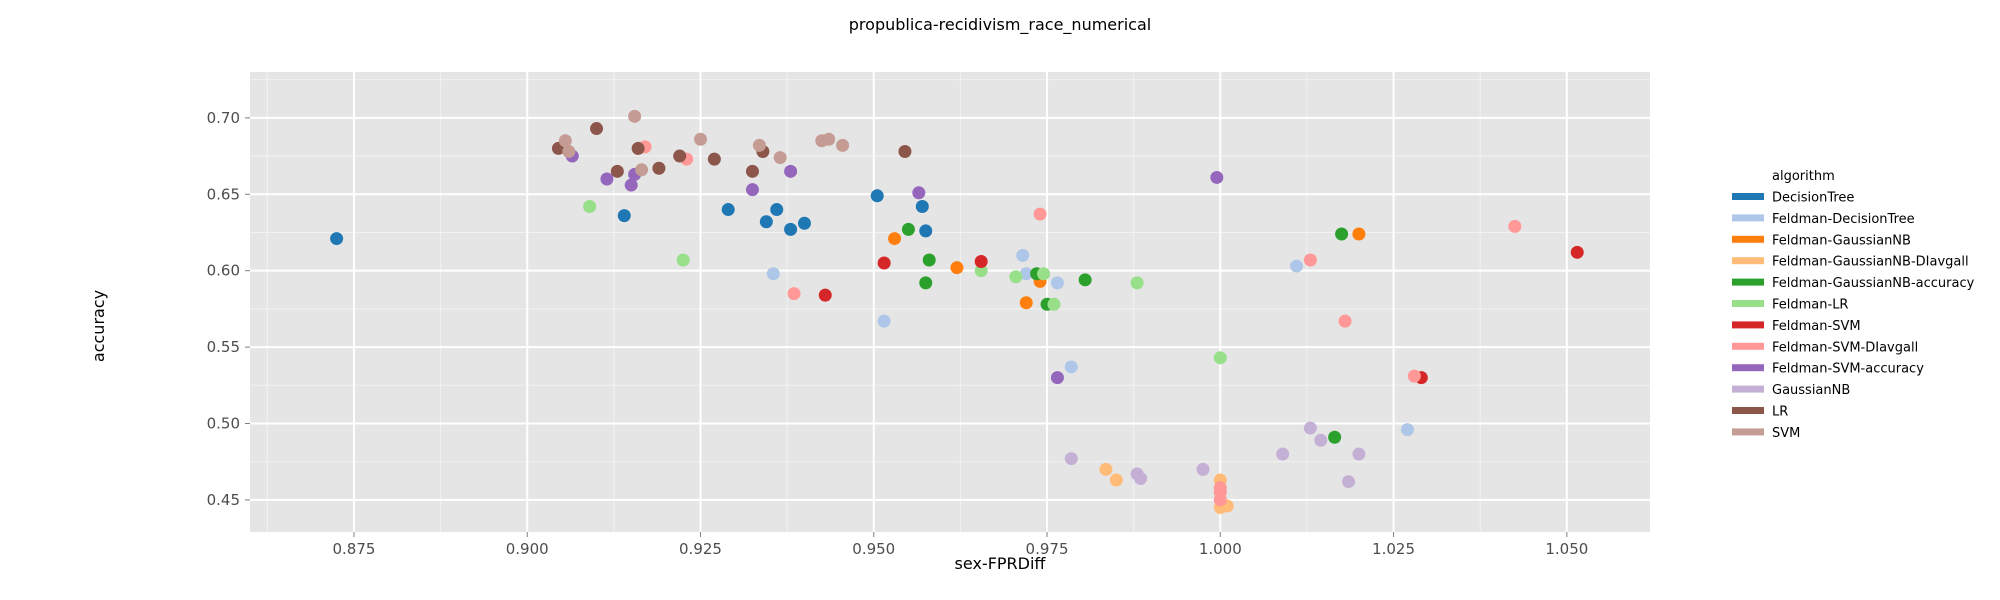 The width and height of the screenshot is (2000, 600). I want to click on y-tick-label: 0.50, so click(223, 423).